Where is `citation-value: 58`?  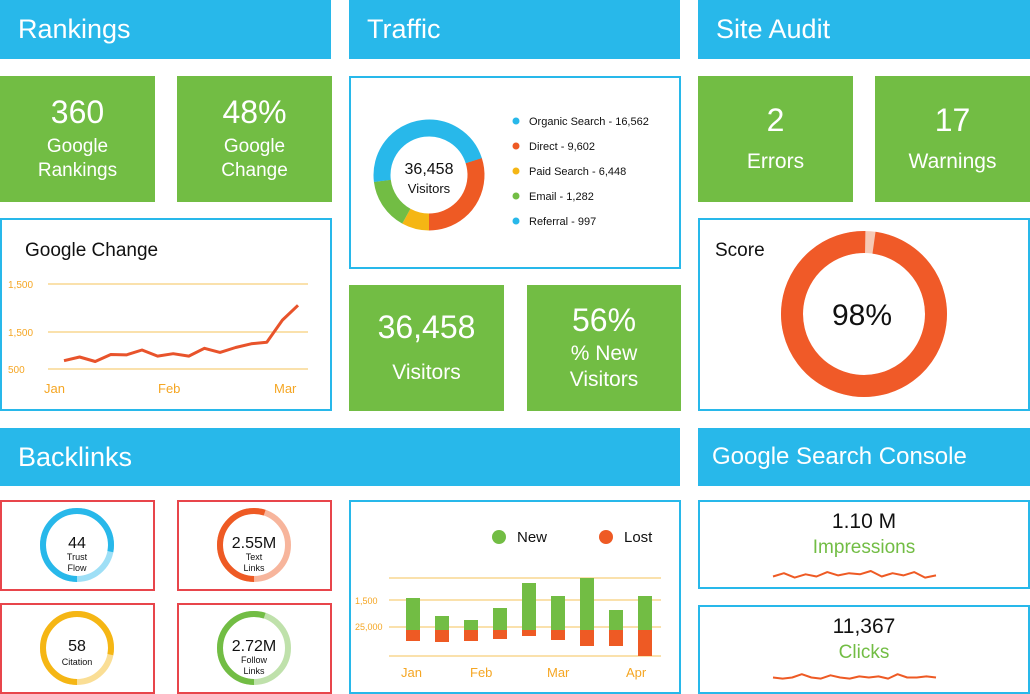 citation-value: 58 is located at coordinates (77, 646).